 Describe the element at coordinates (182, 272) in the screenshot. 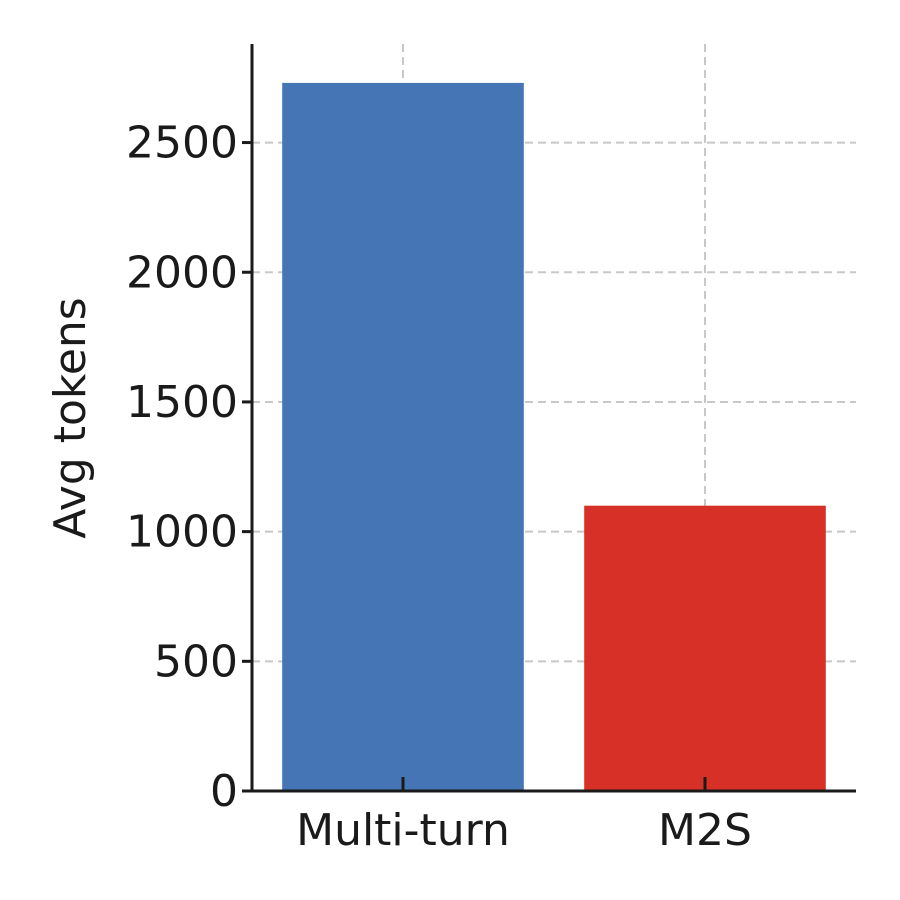

I see `y-tick-label: 2000` at that location.